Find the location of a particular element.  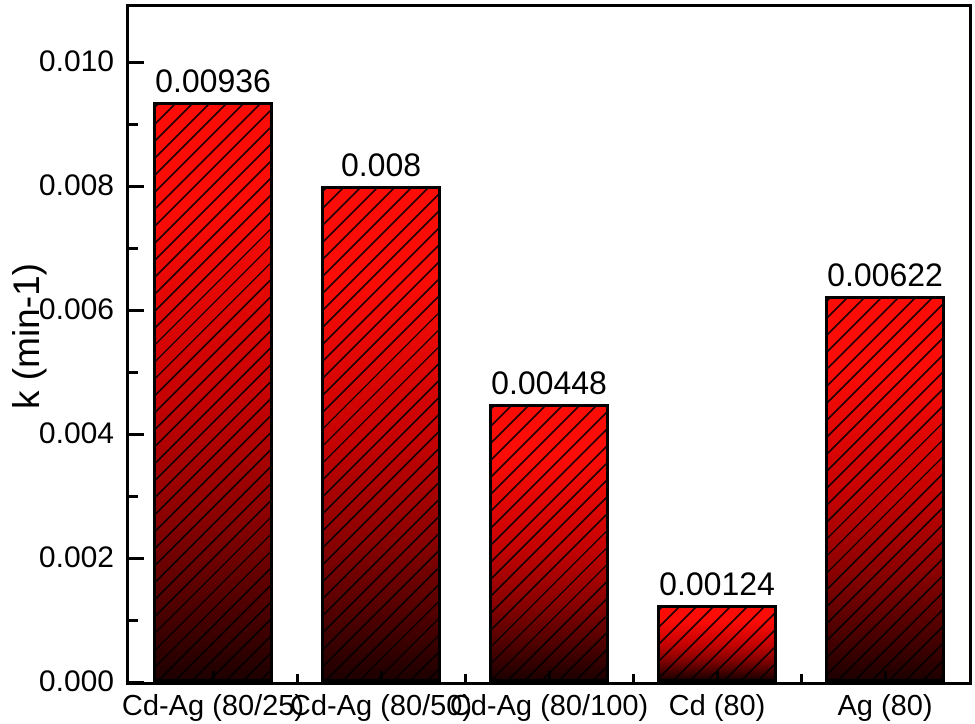

bar-value-label: 0.00448 is located at coordinates (549, 383).